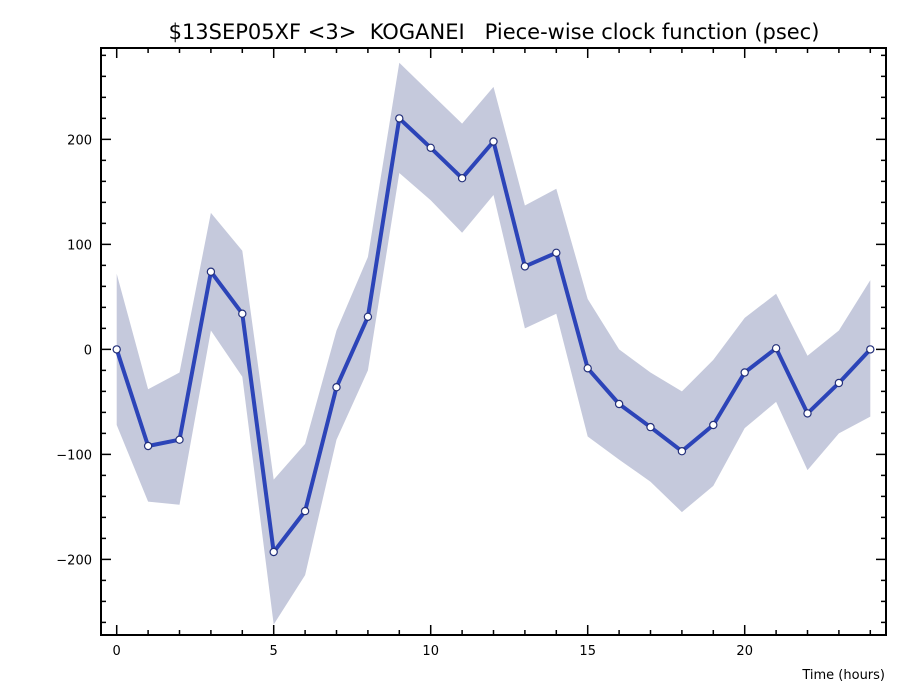  Describe the element at coordinates (88, 350) in the screenshot. I see `y-tick-label: 0` at that location.